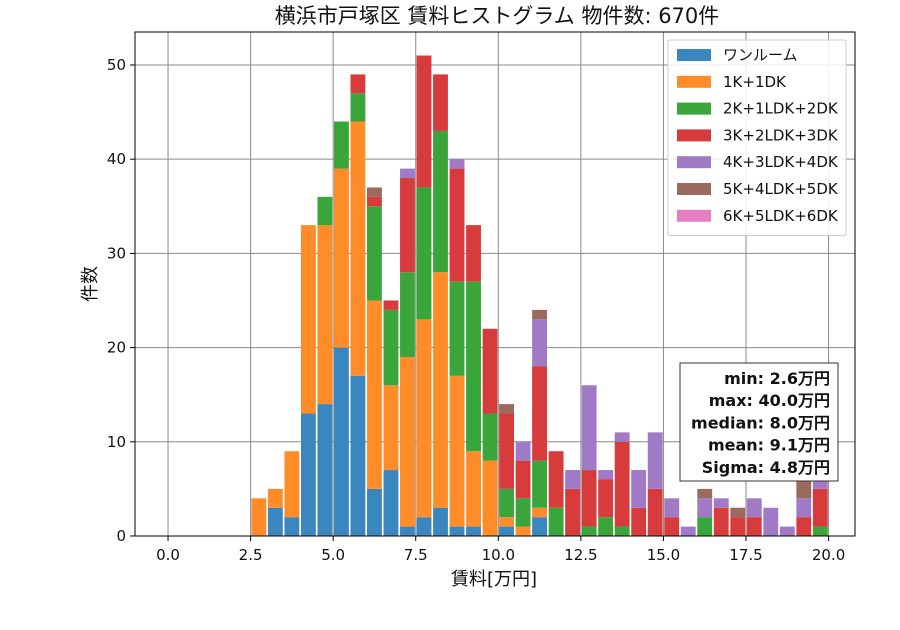 This screenshot has height=630, width=900. What do you see at coordinates (663, 555) in the screenshot?
I see `x-tick-label: 15.0` at bounding box center [663, 555].